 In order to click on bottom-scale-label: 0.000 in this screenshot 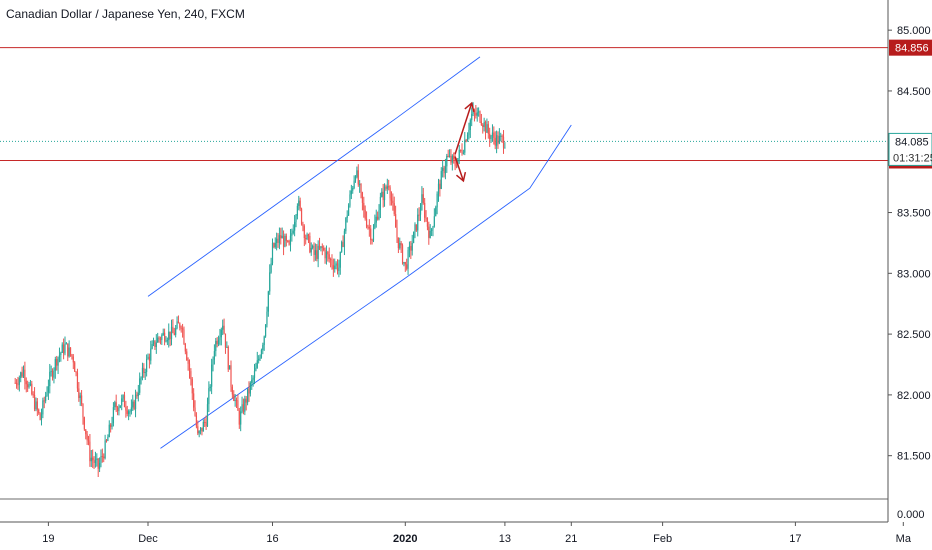, I will do `click(911, 515)`.